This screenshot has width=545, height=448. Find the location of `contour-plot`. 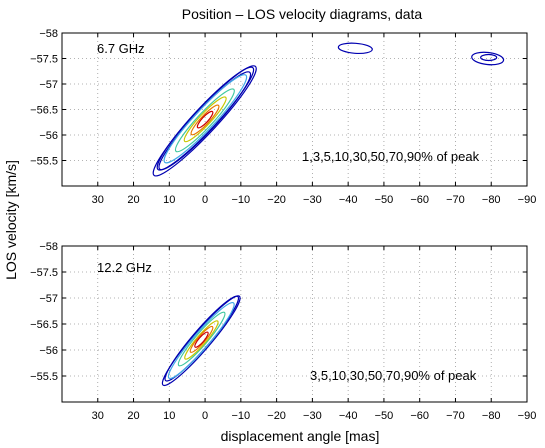

contour-plot is located at coordinates (201, 341).